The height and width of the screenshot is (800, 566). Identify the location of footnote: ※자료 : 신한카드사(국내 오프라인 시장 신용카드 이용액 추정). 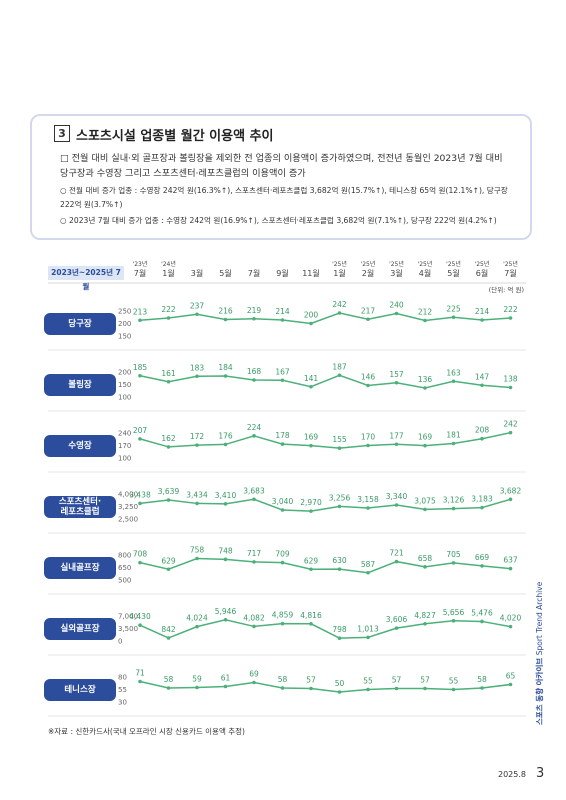
(146, 731).